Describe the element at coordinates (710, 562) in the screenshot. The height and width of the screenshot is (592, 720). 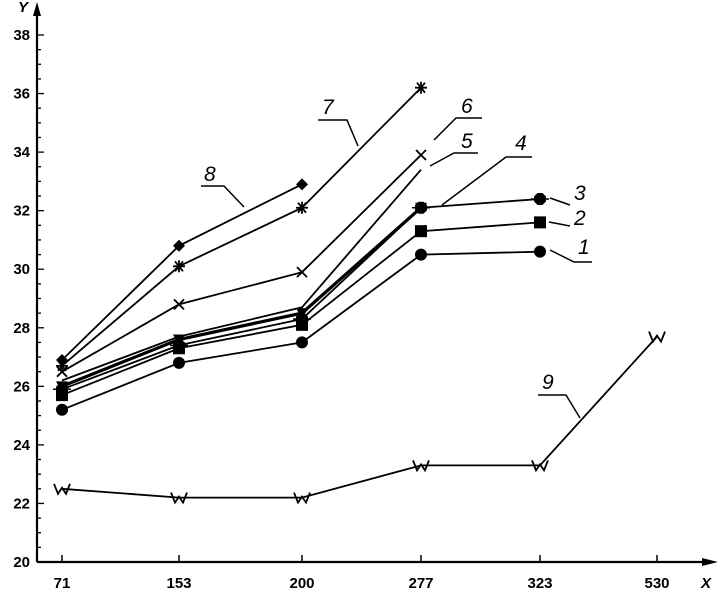
I see `x-axis-arrow` at that location.